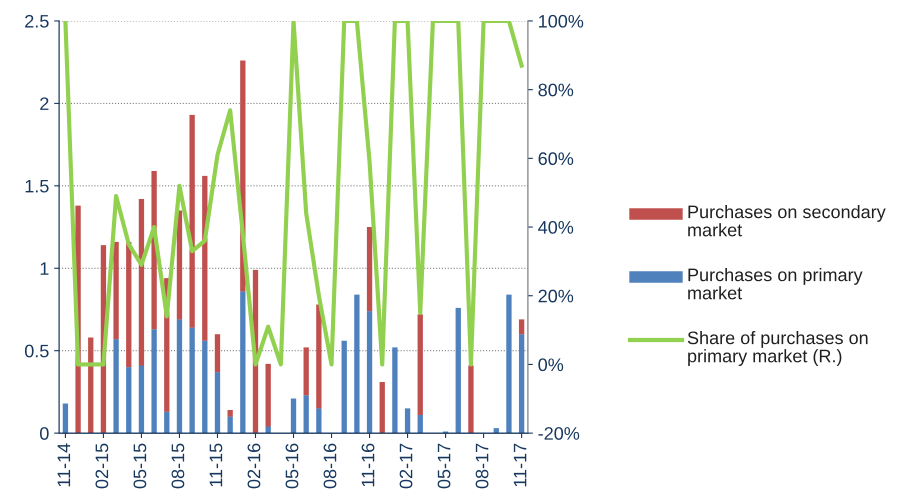  Describe the element at coordinates (406, 466) in the screenshot. I see `x-tick-label: 02-17` at that location.